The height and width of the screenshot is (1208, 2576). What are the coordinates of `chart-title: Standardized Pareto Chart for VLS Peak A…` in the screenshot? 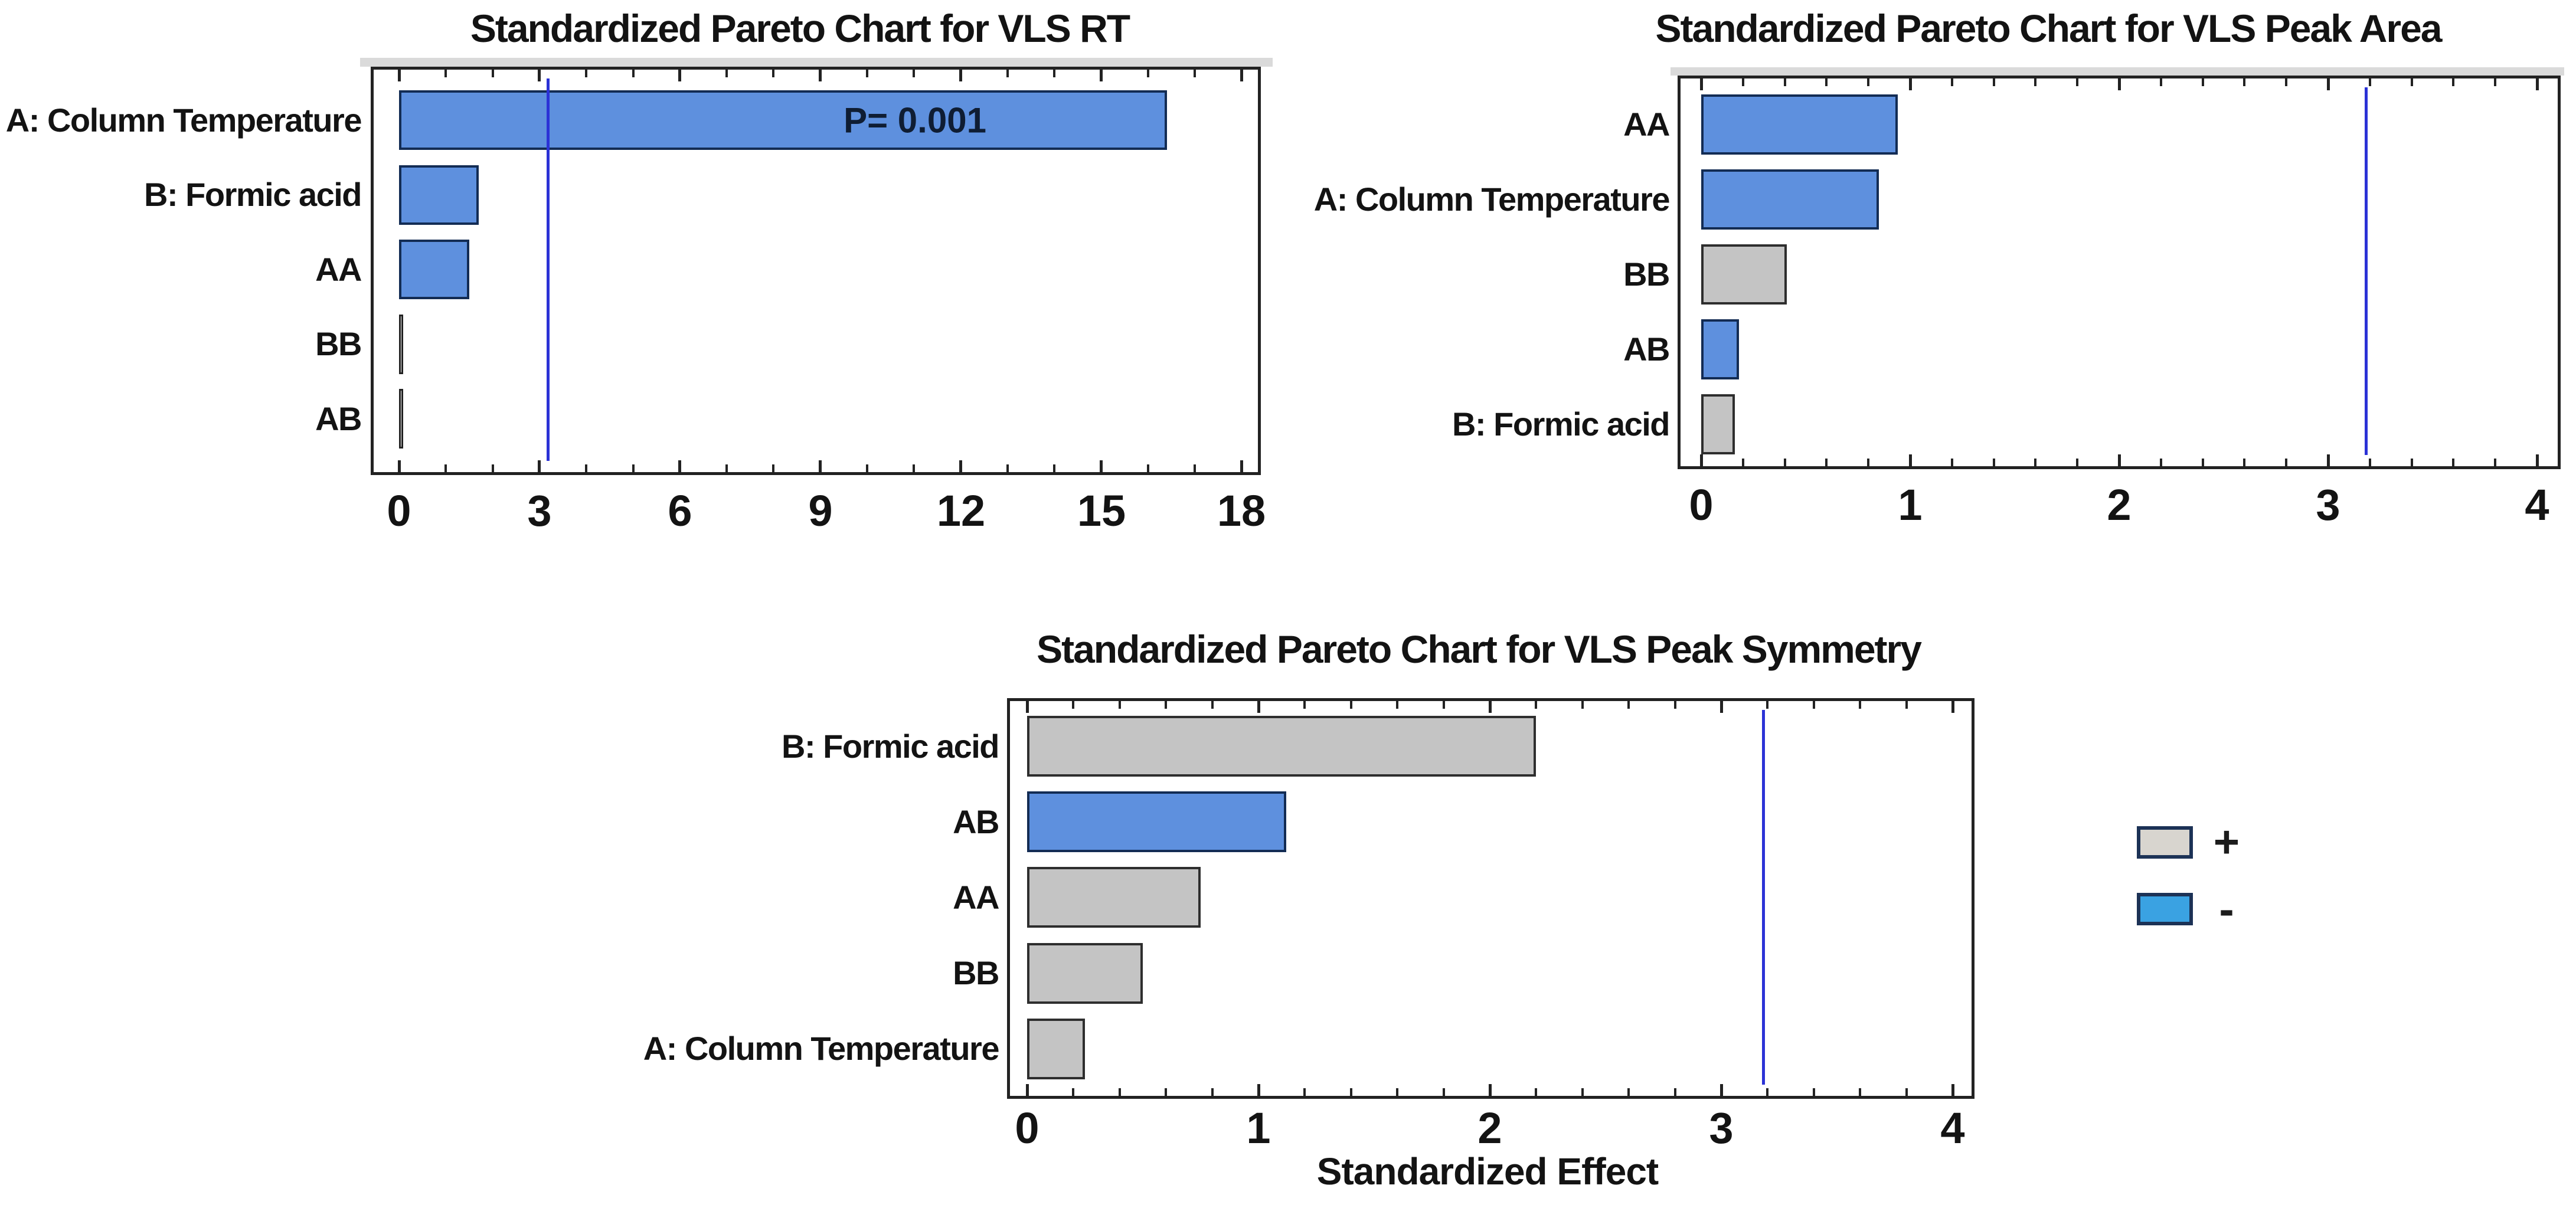 It's located at (2049, 28).